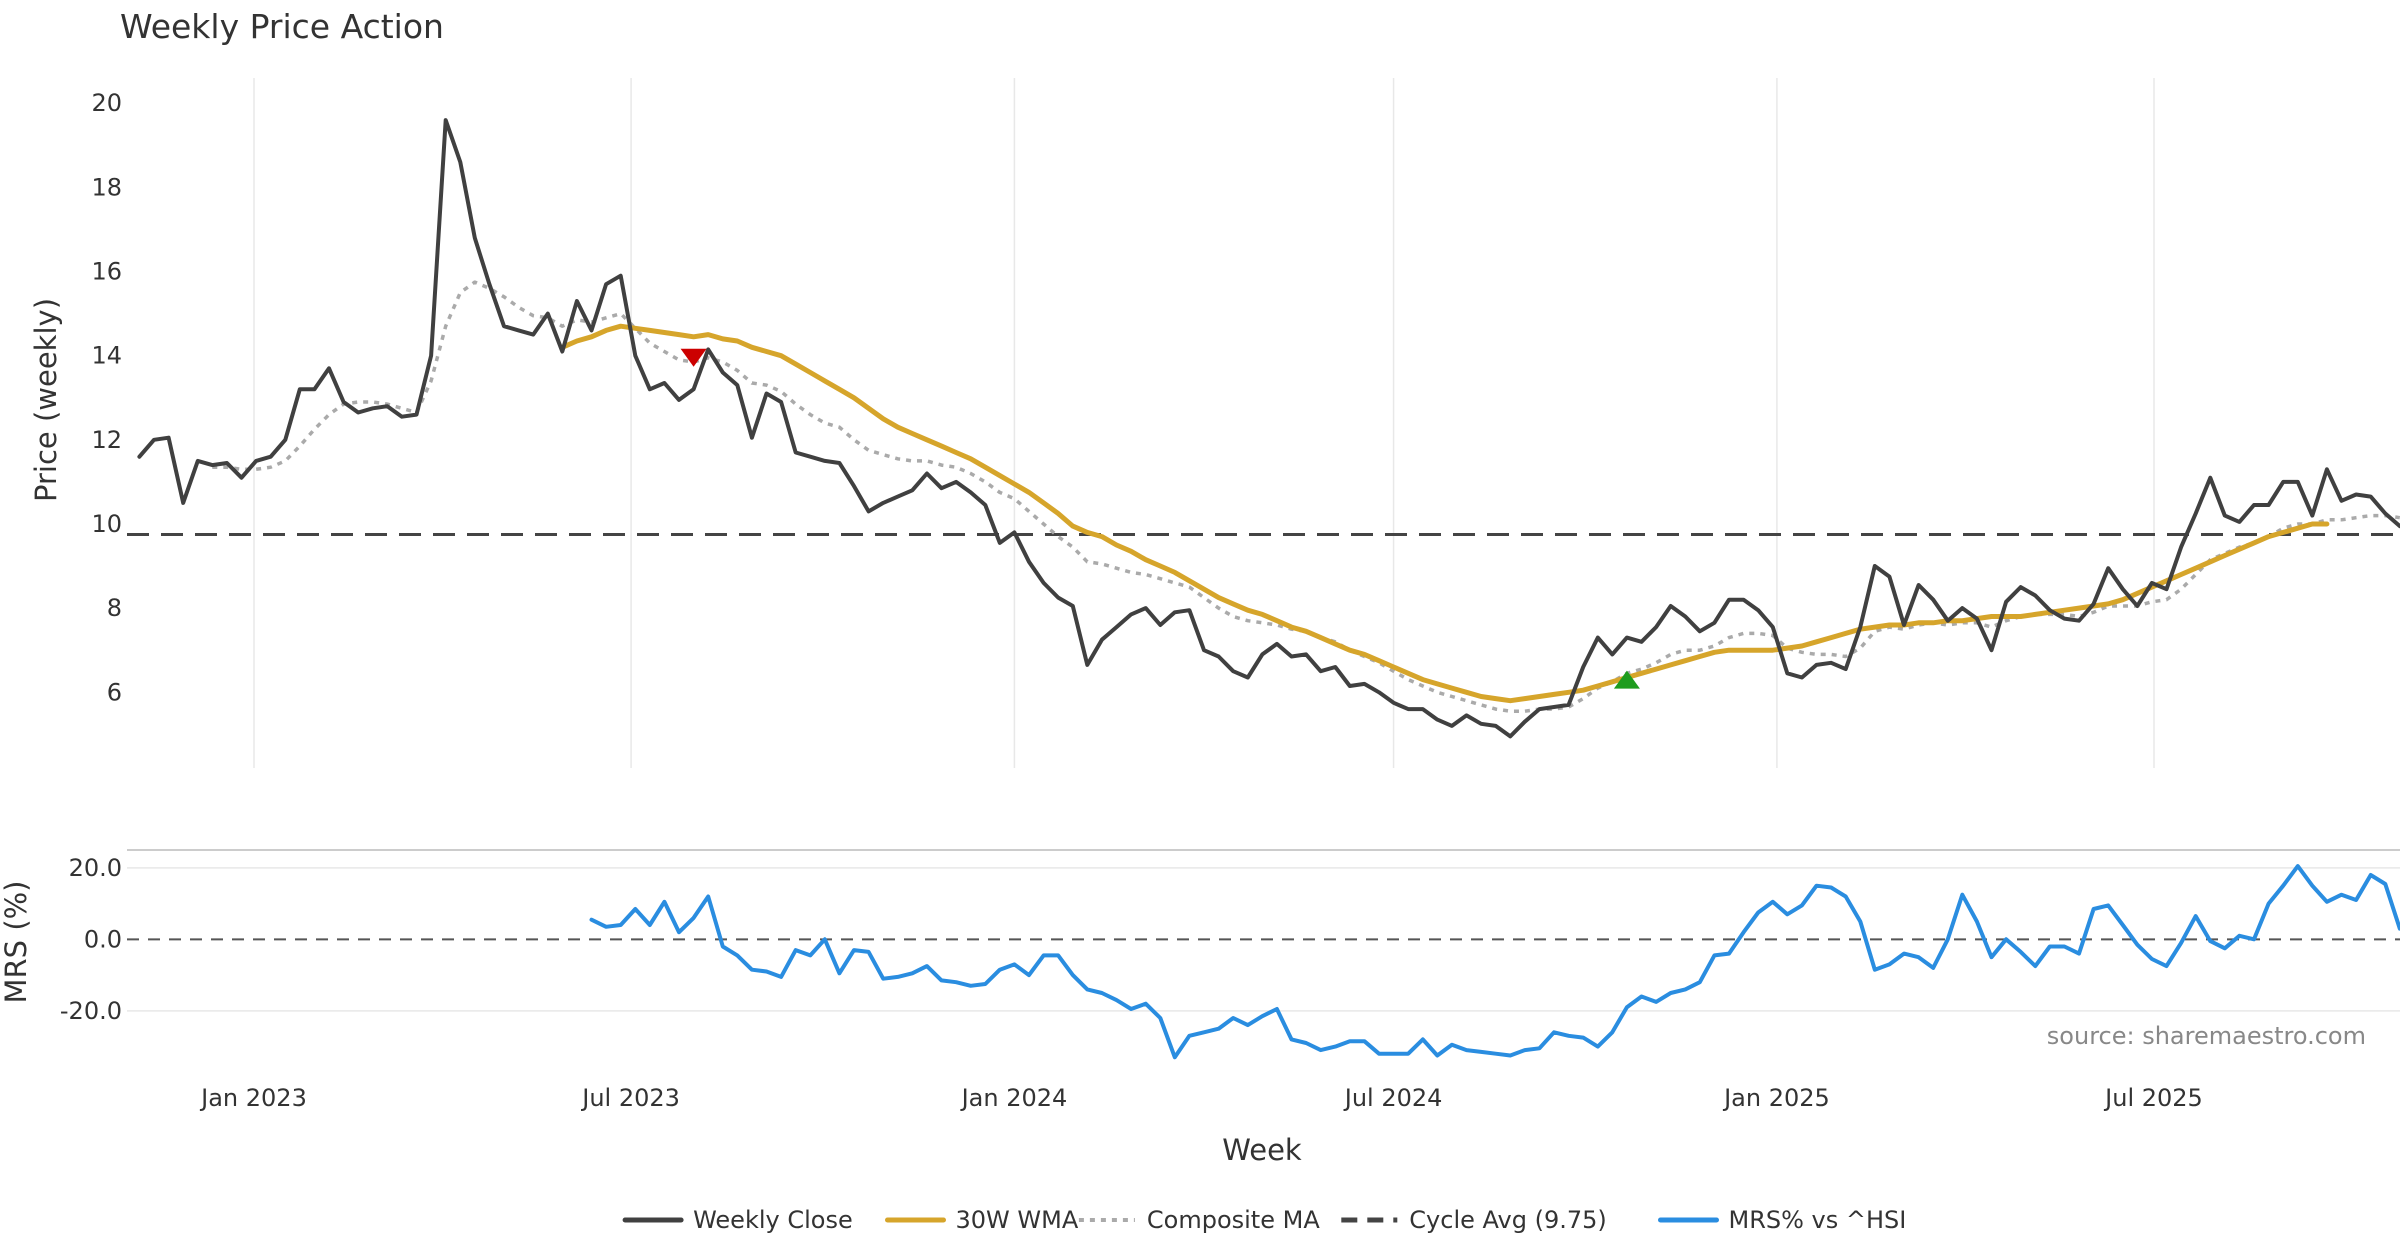 This screenshot has height=1260, width=2400. I want to click on legend-label-mrs-vs-hsi: MRS% vs ^HSI, so click(1818, 1220).